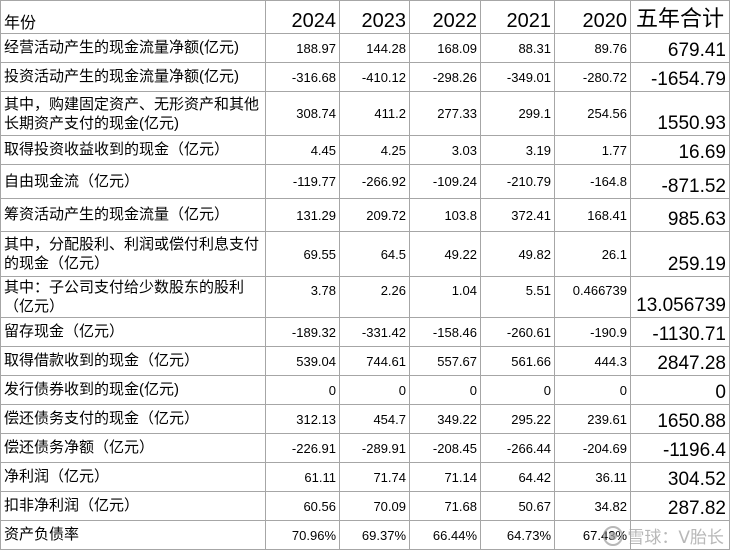 The width and height of the screenshot is (730, 552). I want to click on total-cell: 0, so click(680, 390).